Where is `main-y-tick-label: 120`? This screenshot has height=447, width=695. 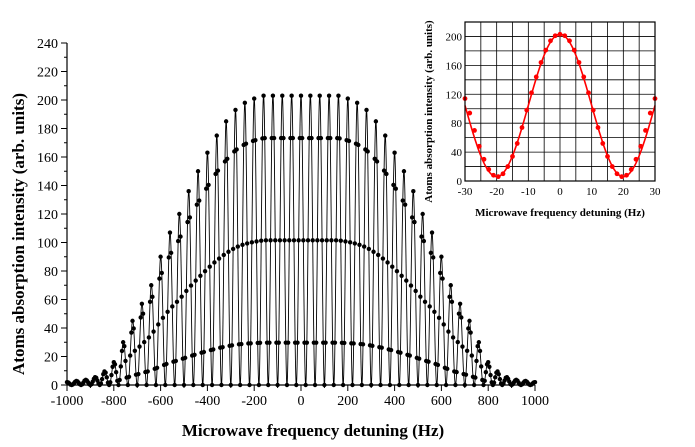
main-y-tick-label: 120 is located at coordinates (47, 215).